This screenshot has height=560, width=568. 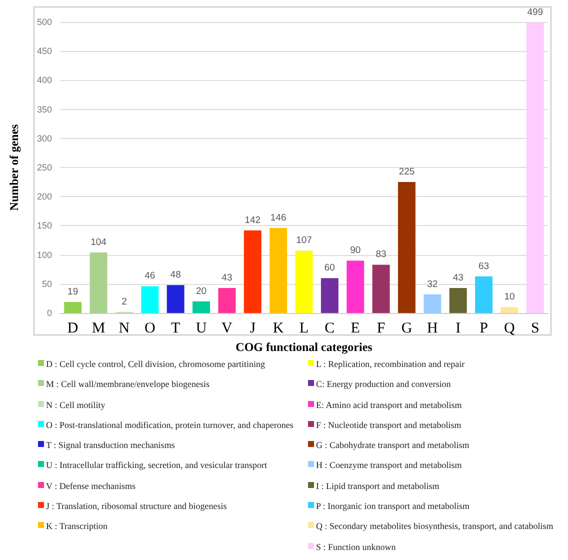 What do you see at coordinates (175, 275) in the screenshot?
I see `data-label: 48` at bounding box center [175, 275].